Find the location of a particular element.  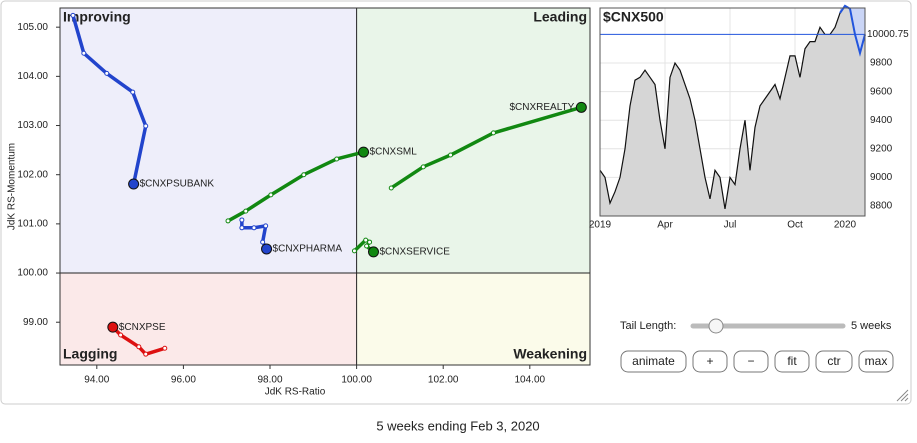

quadrant-label: Leading is located at coordinates (560, 17).